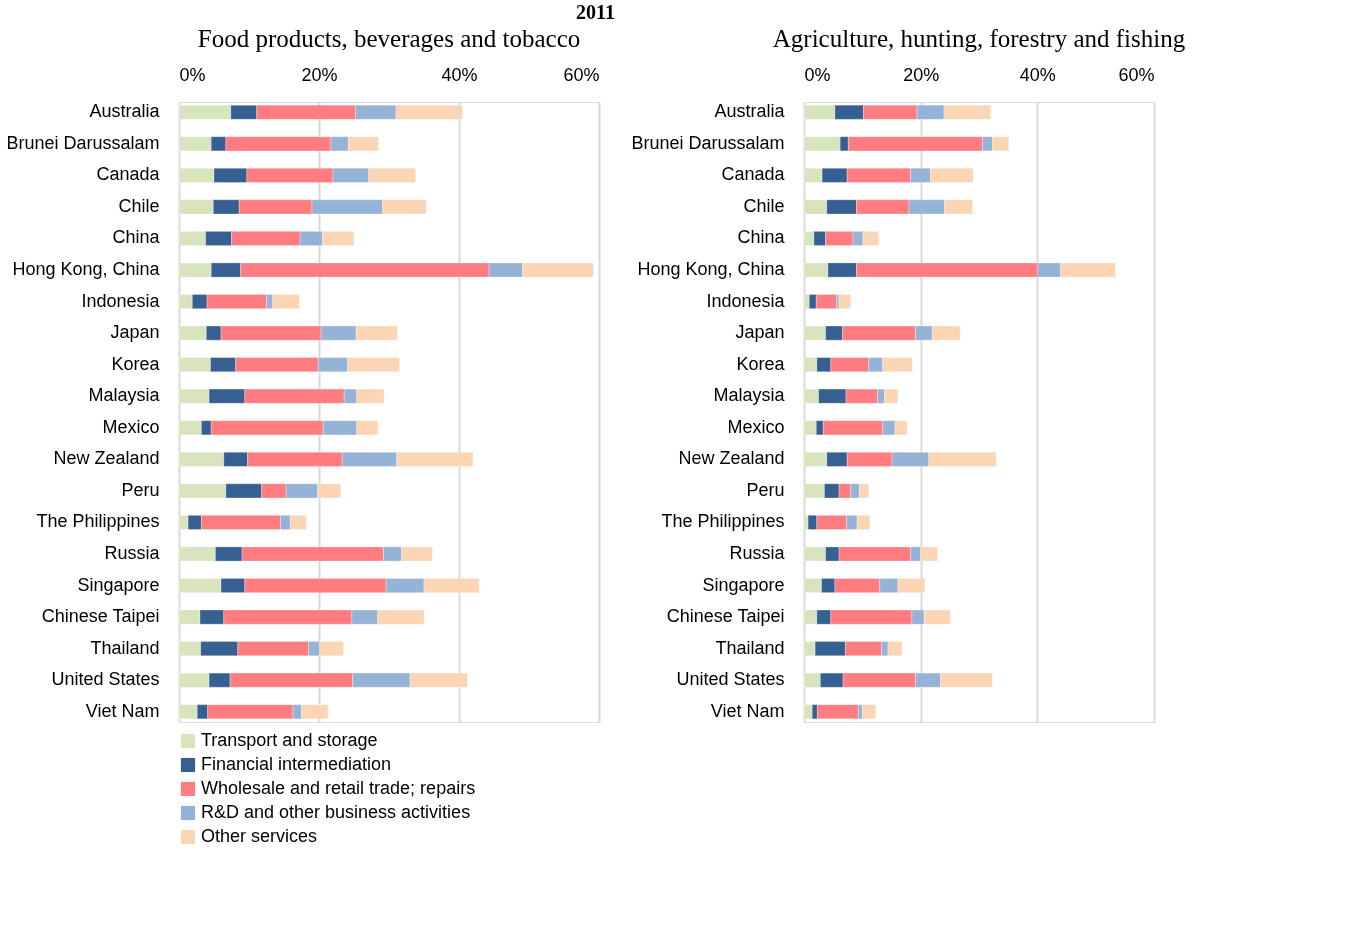  I want to click on legend-label: Wholesale and retail trade; repairs, so click(338, 788).